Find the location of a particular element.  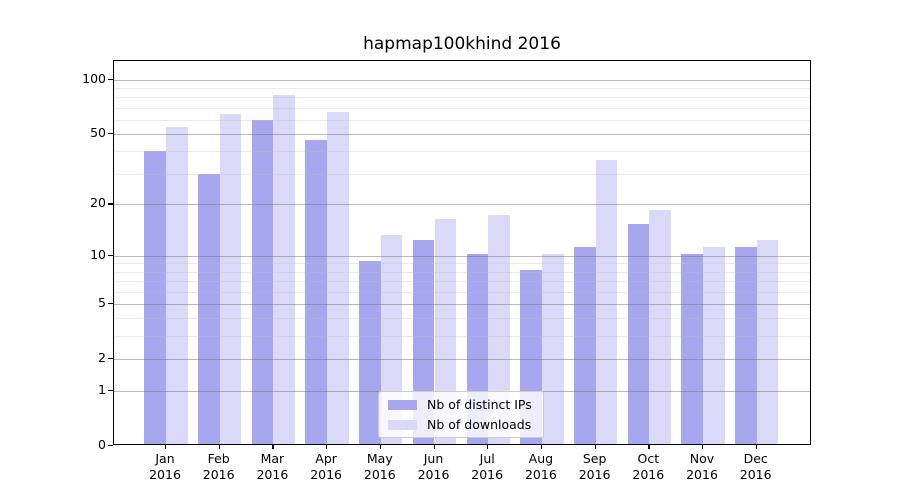

y-tick-label: 10 is located at coordinates (98, 254).